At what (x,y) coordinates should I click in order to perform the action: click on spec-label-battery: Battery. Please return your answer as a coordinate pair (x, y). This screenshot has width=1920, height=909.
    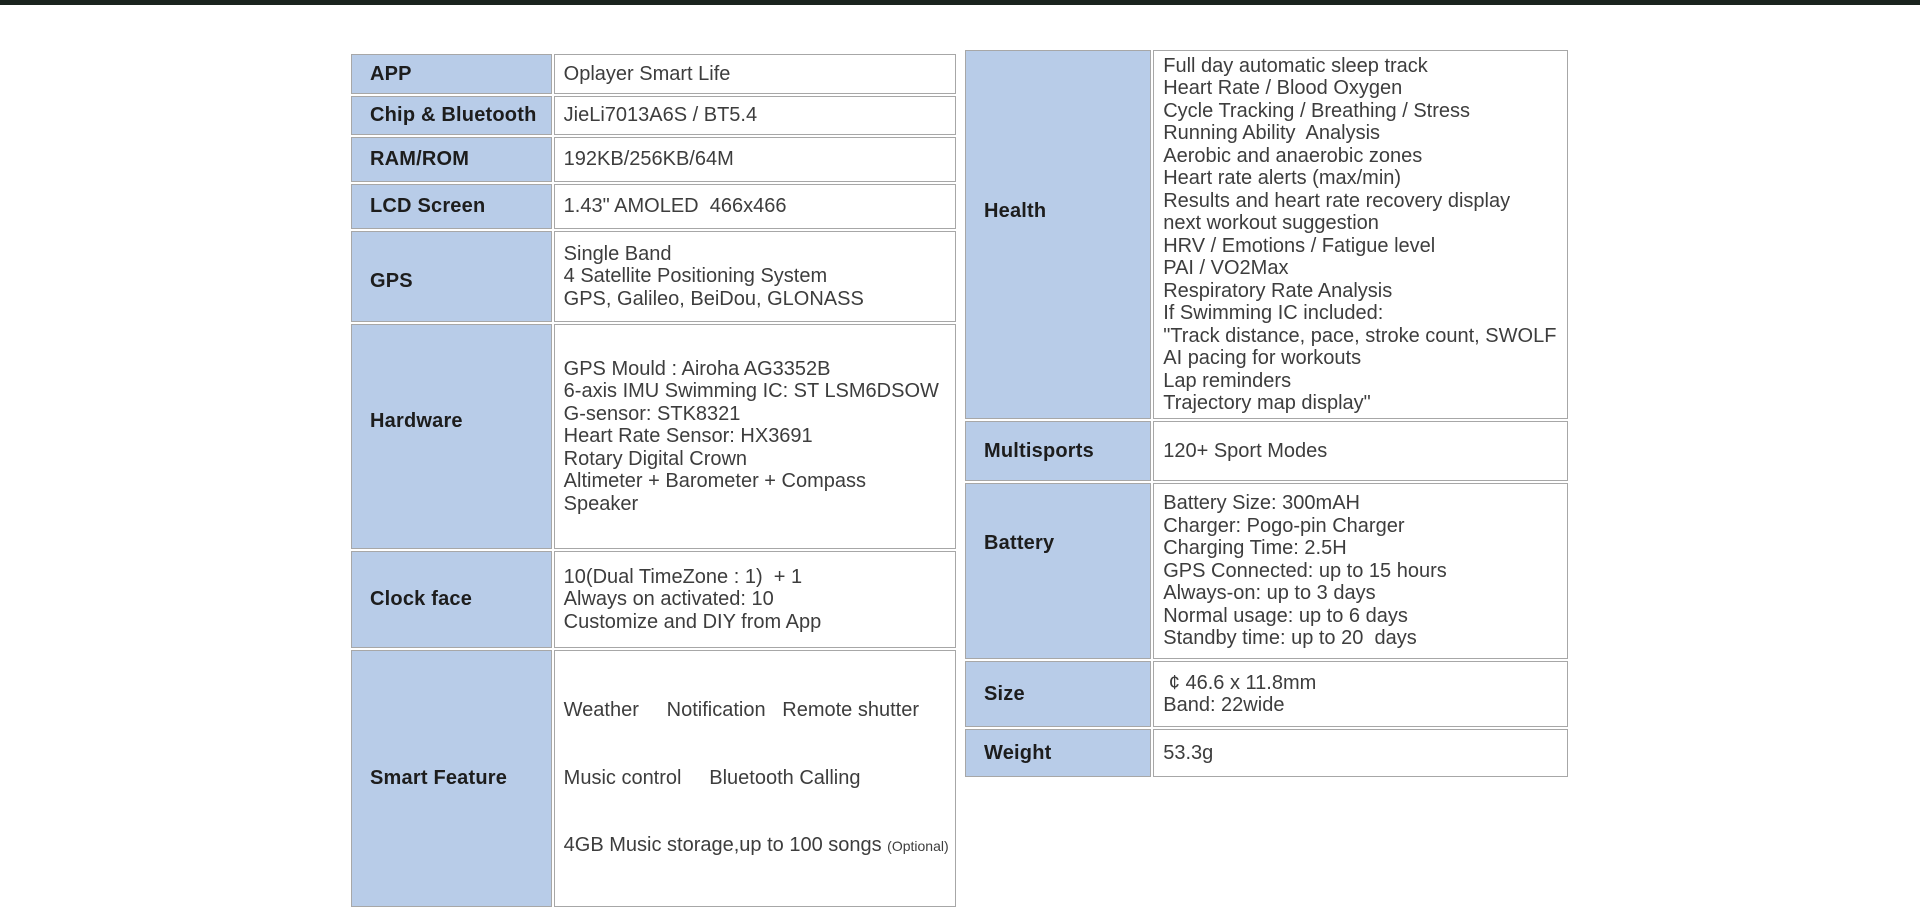
    Looking at the image, I should click on (1058, 571).